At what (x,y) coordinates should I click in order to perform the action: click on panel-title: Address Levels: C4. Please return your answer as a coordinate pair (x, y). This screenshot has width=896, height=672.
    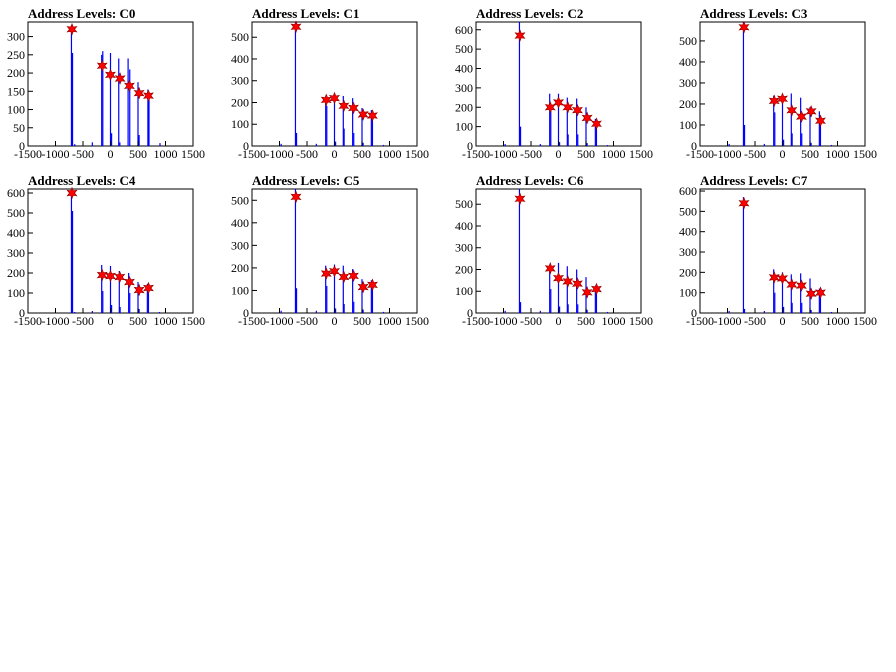
    Looking at the image, I should click on (82, 180).